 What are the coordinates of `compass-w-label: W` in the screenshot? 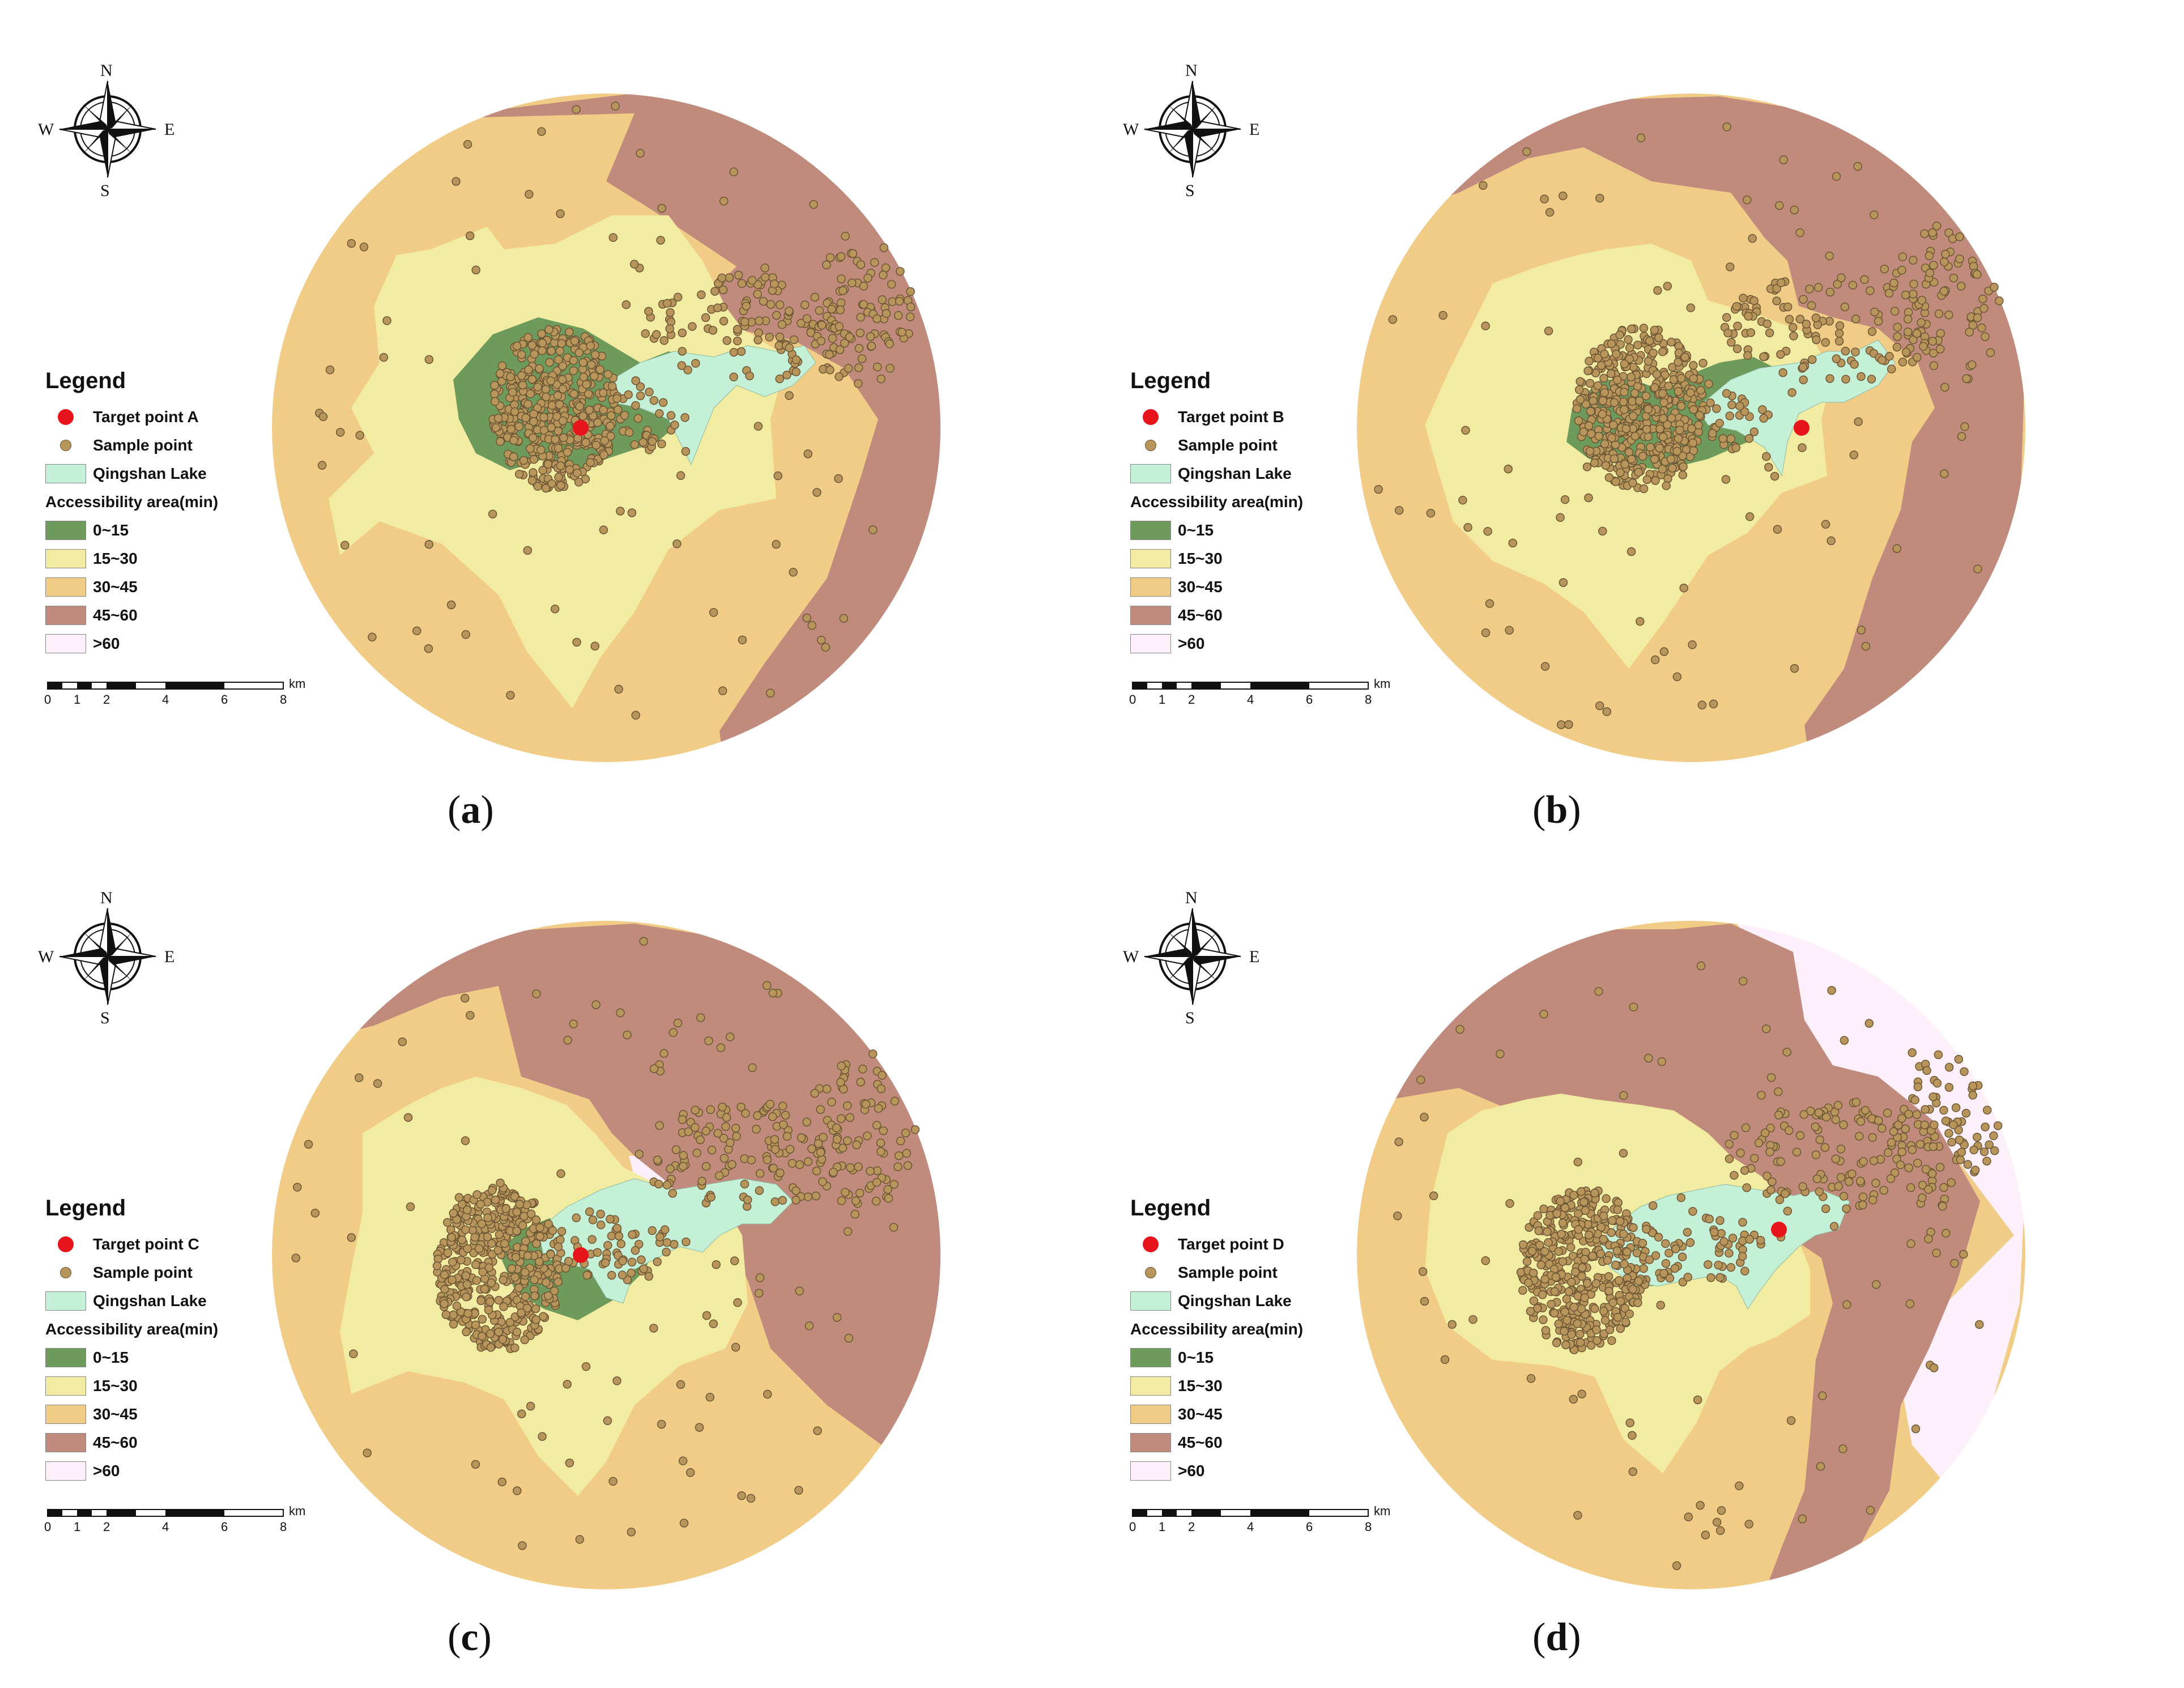 It's located at (1131, 956).